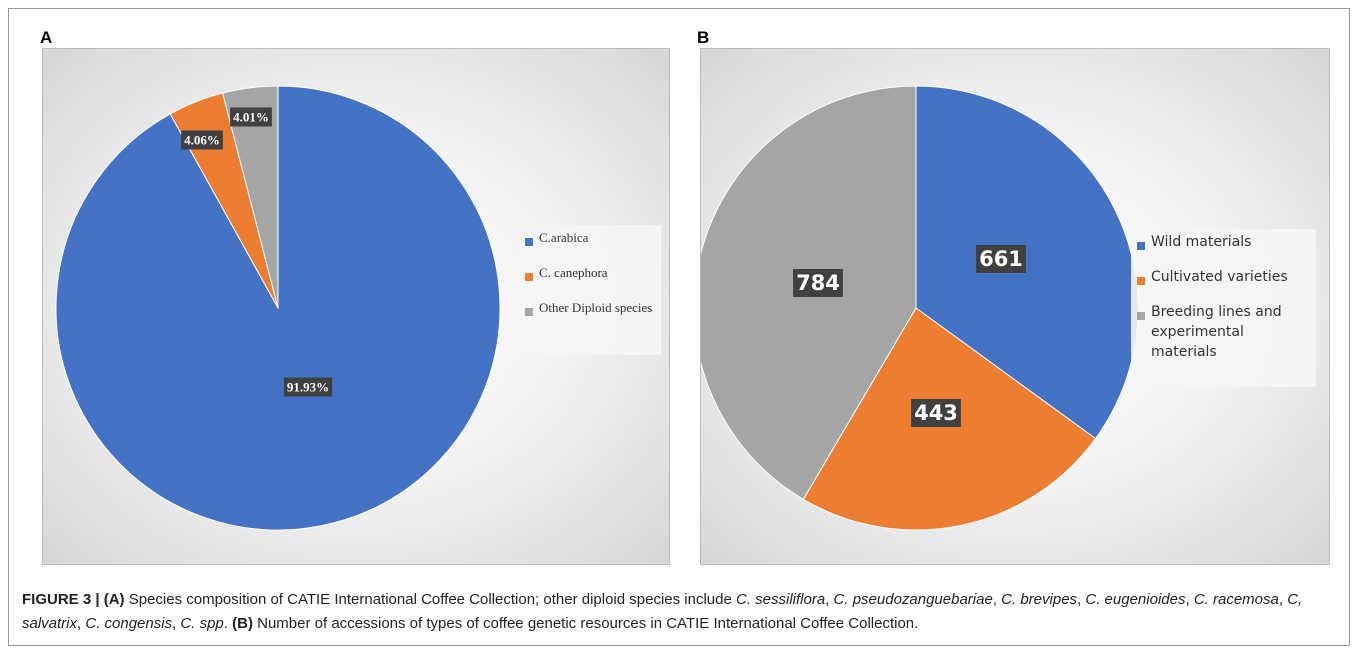 This screenshot has height=656, width=1360. Describe the element at coordinates (596, 307) in the screenshot. I see `legend-label: Other Diploid species` at that location.